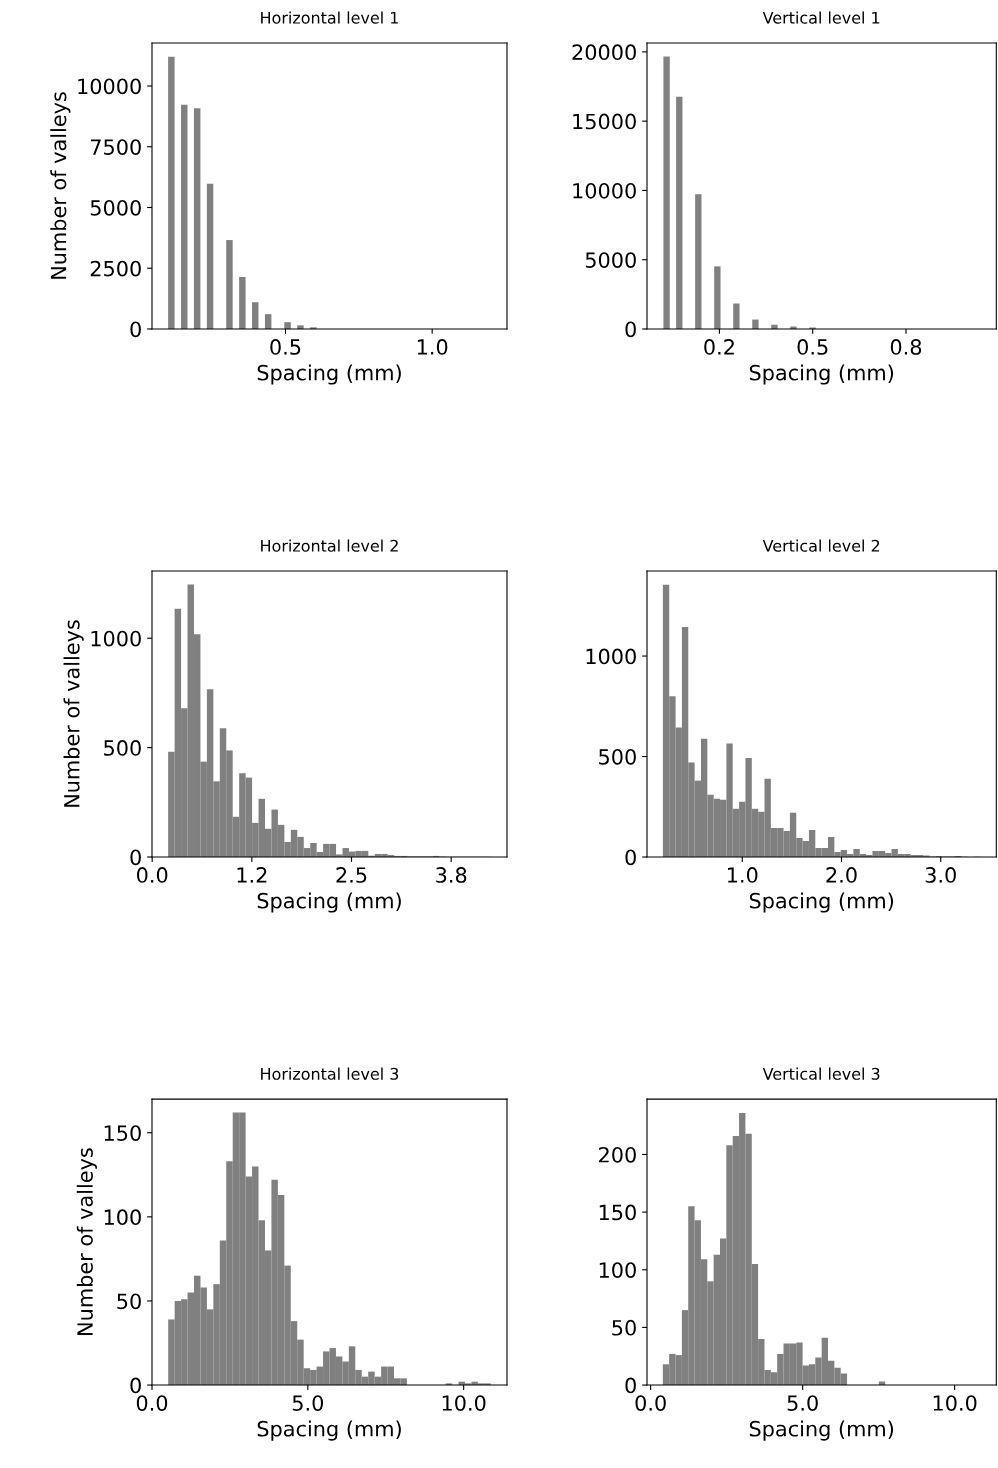 The height and width of the screenshot is (1468, 998). What do you see at coordinates (940, 875) in the screenshot?
I see `x-tick-label: 3.0` at bounding box center [940, 875].